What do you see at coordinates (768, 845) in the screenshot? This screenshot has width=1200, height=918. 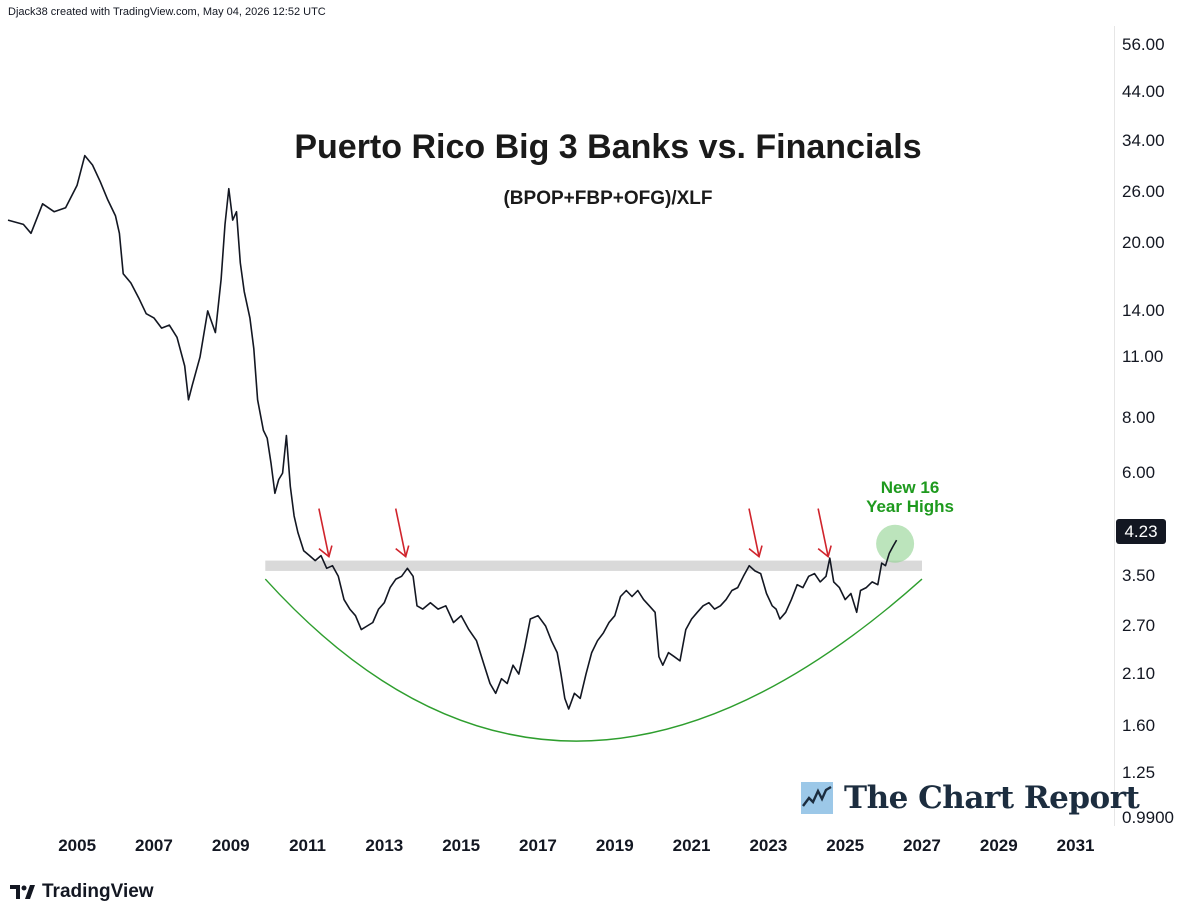 I see `x-tick-label: 2023` at bounding box center [768, 845].